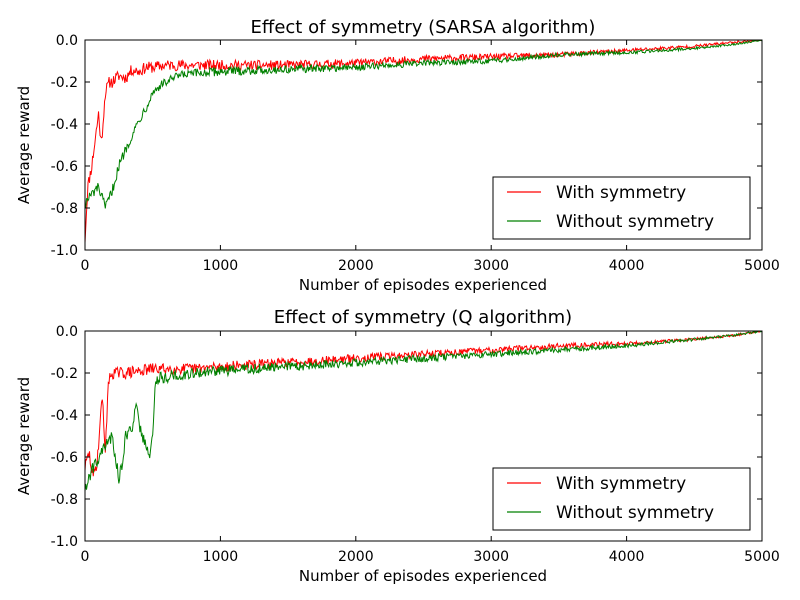 The image size is (800, 600). Describe the element at coordinates (64, 146) in the screenshot. I see `y-tick-labels-sarsa: -1.0 -0.8 -0.6 -0.4 -0.2 0.0` at that location.